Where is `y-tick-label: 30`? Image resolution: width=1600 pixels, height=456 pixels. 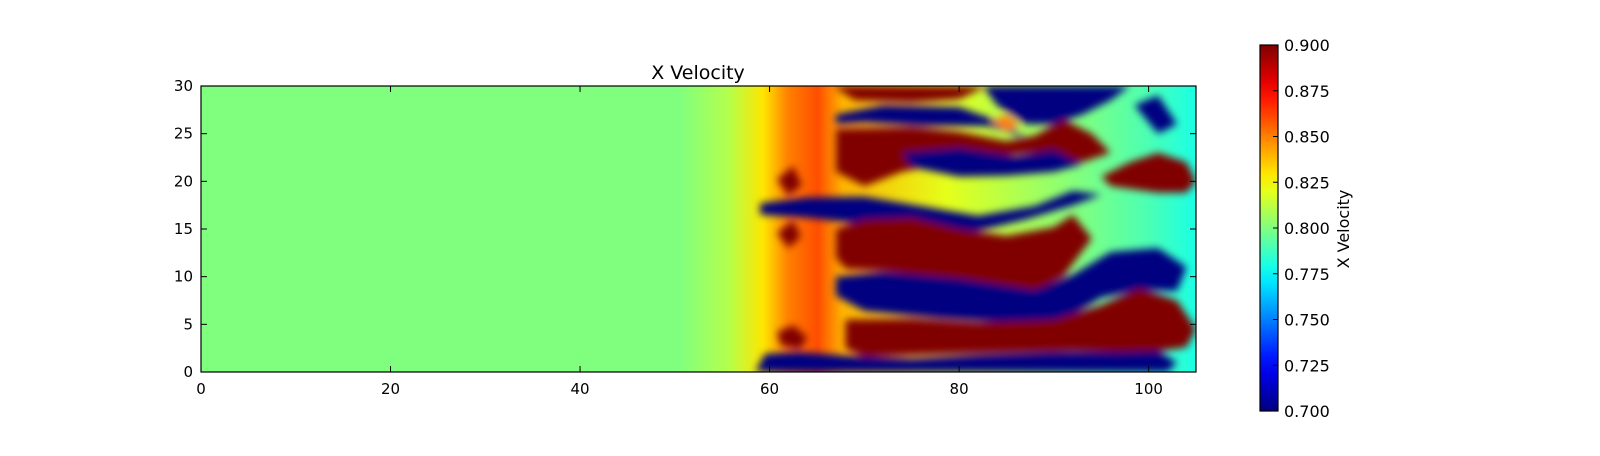 y-tick-label: 30 is located at coordinates (183, 86).